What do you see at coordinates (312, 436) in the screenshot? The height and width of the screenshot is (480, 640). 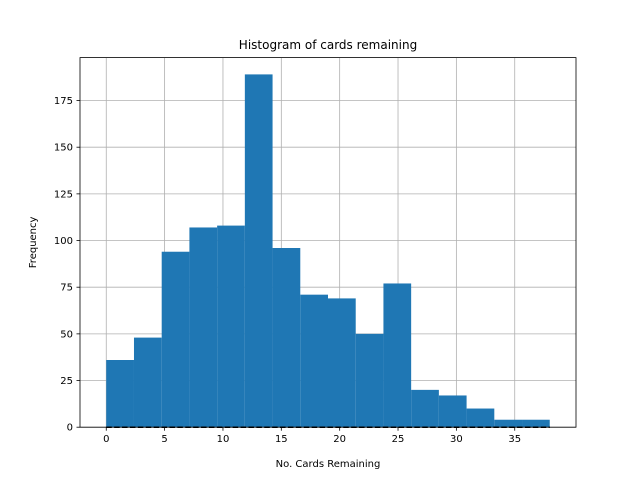 I see `x-axis-ticks: 0 5 10 15 20 25 30 35` at bounding box center [312, 436].